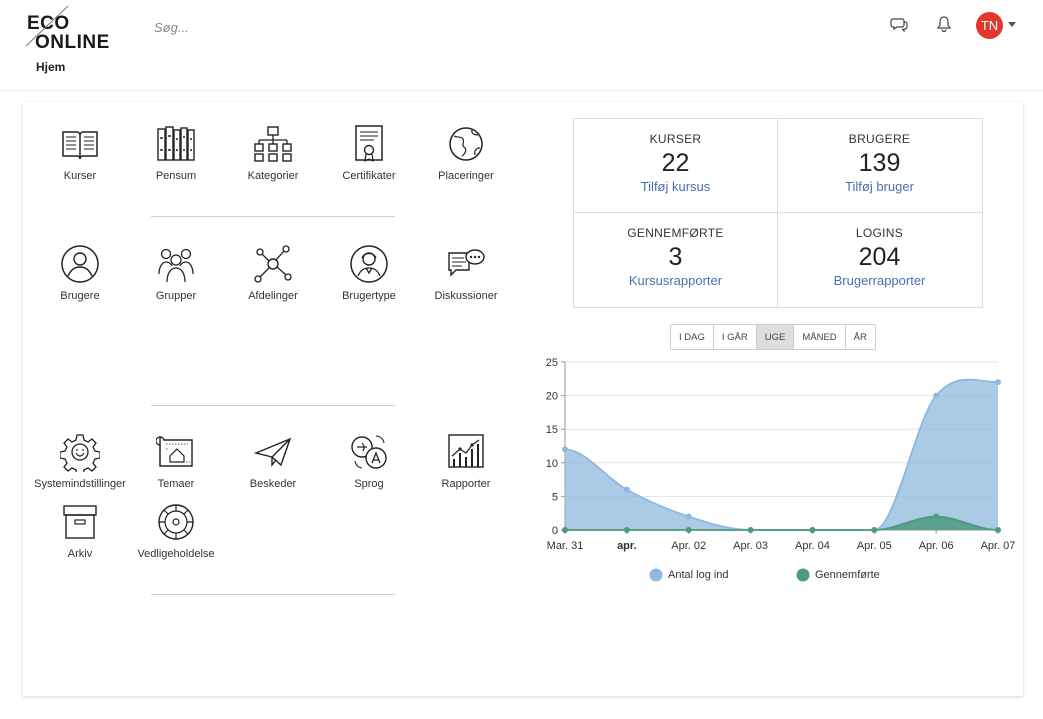 Image resolution: width=1043 pixels, height=719 pixels. Describe the element at coordinates (735, 337) in the screenshot. I see `range-yesterday-button: I GÅR` at that location.